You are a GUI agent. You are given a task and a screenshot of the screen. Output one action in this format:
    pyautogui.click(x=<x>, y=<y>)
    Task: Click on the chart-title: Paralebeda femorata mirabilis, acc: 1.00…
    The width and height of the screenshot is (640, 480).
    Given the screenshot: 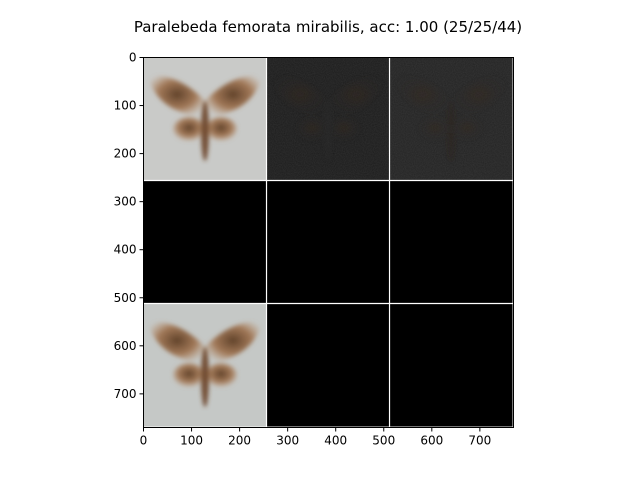 What is the action you would take?
    pyautogui.click(x=328, y=27)
    